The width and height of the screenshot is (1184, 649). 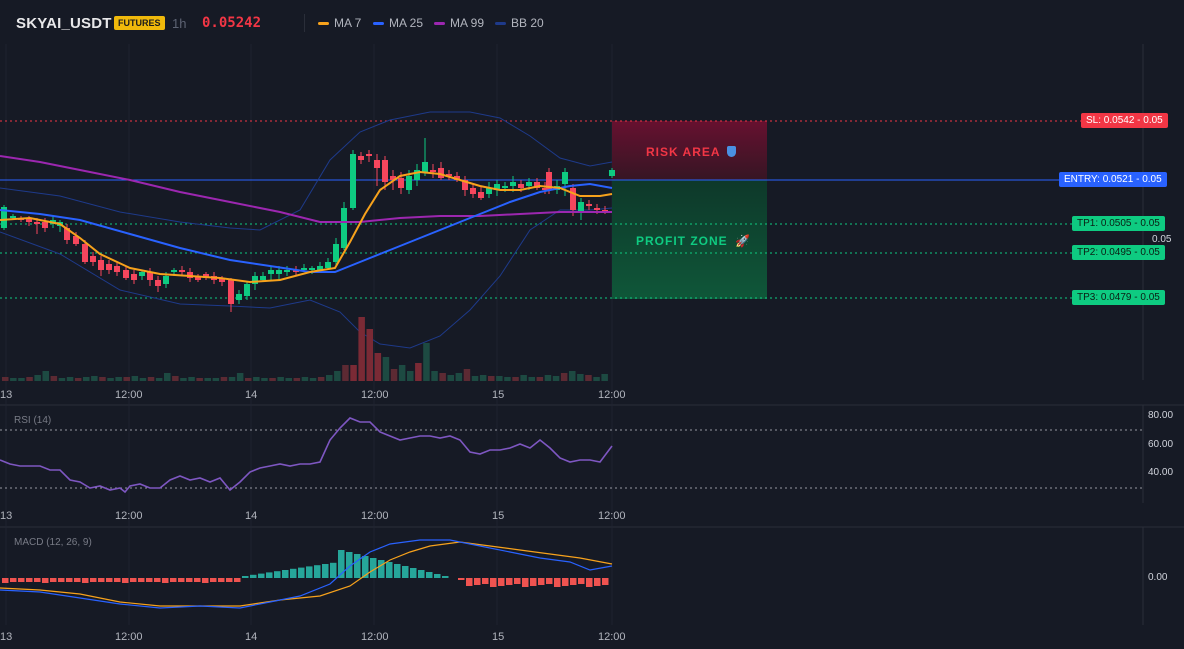 I want to click on ma99-line, so click(x=306, y=189).